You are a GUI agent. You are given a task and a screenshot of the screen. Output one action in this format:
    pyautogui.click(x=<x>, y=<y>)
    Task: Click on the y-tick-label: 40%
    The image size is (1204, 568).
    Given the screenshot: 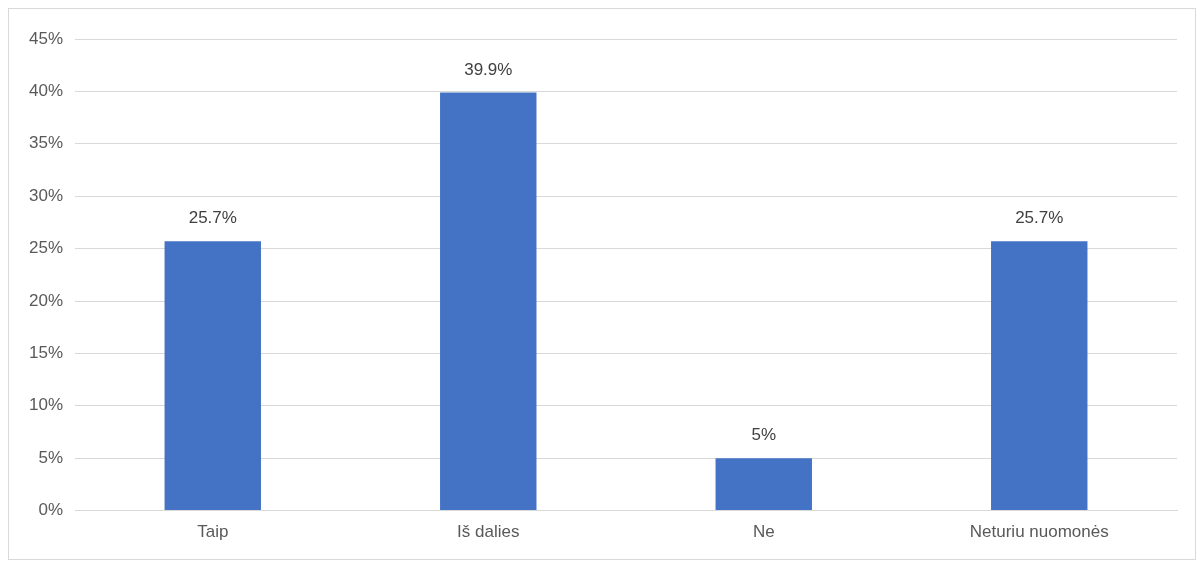 What is the action you would take?
    pyautogui.click(x=46, y=91)
    